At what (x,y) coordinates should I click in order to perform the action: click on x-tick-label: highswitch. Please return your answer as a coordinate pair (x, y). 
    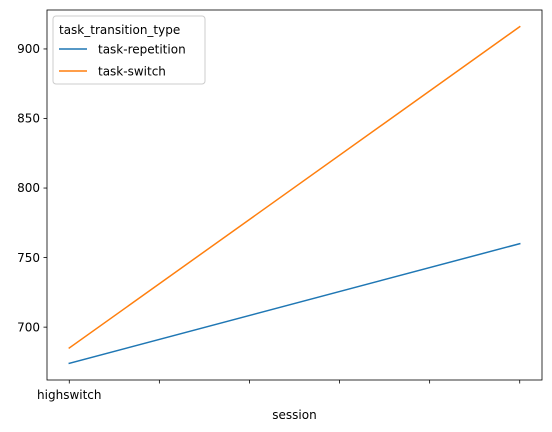
    Looking at the image, I should click on (69, 395).